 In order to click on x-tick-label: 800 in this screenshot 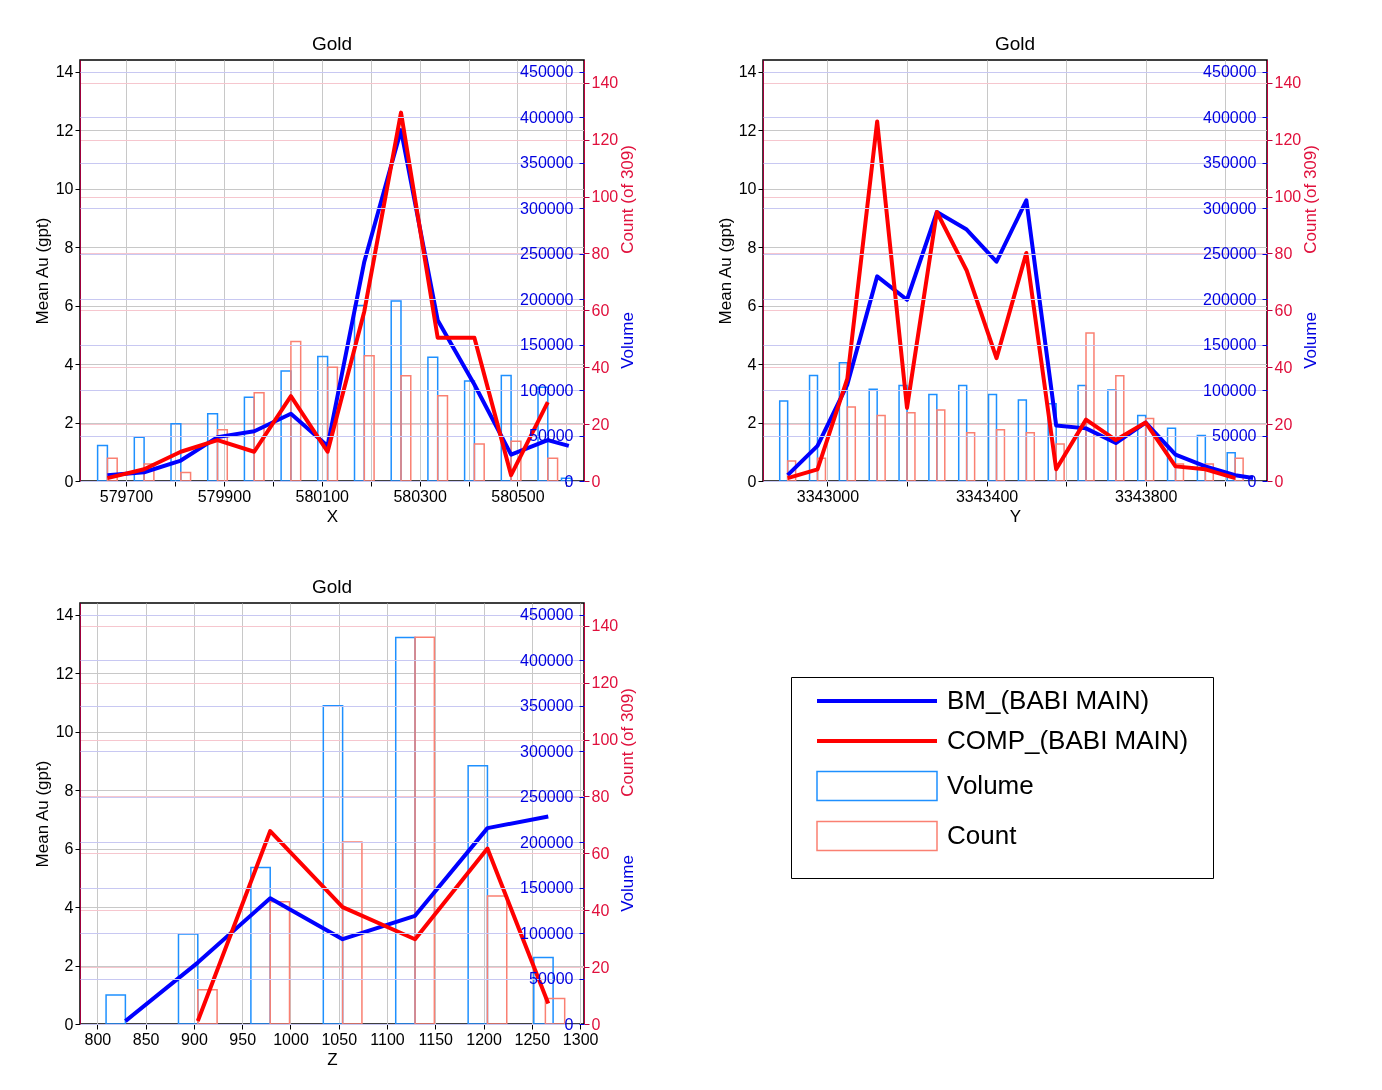, I will do `click(98, 1039)`.